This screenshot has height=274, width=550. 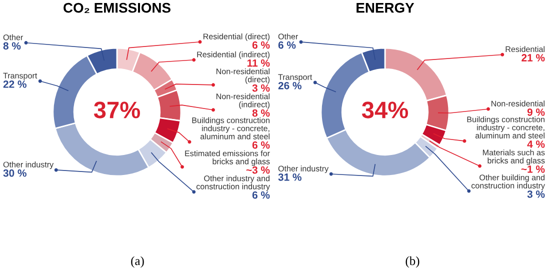 What do you see at coordinates (137, 262) in the screenshot?
I see `text: (a)` at bounding box center [137, 262].